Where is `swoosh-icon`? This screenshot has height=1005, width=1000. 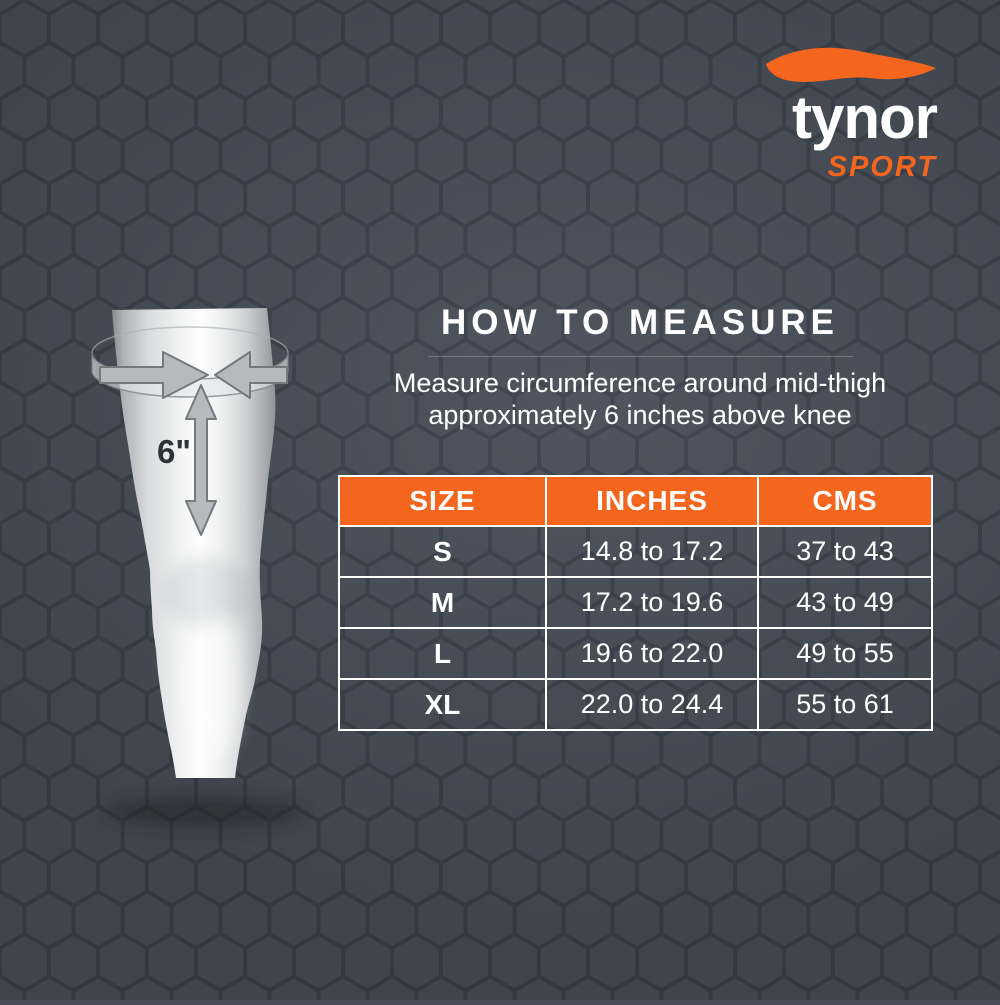
swoosh-icon is located at coordinates (851, 64).